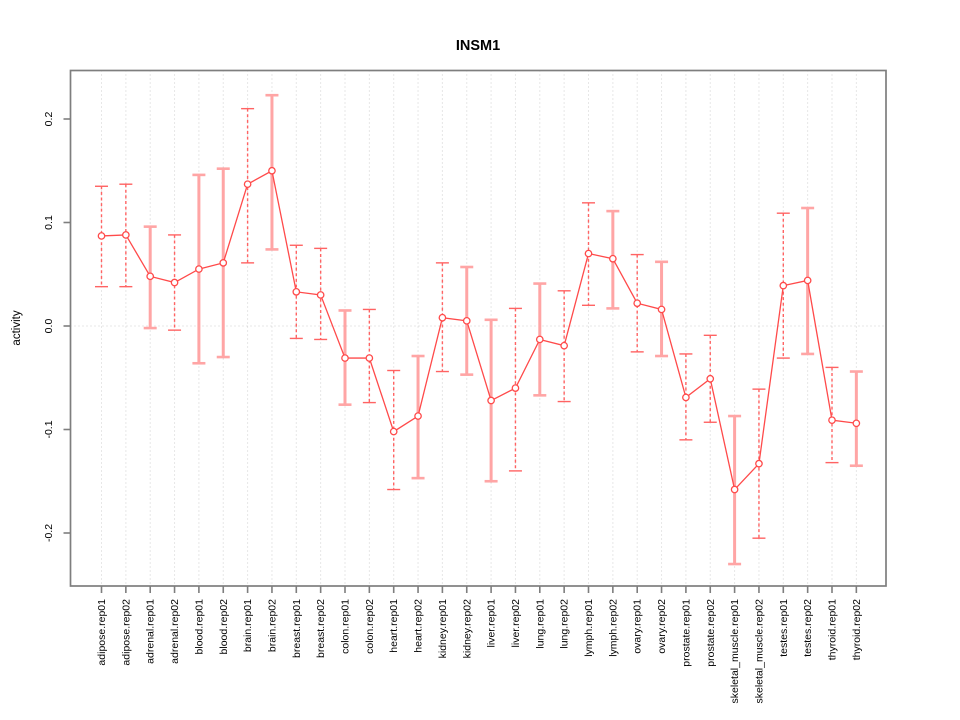 Image resolution: width=960 pixels, height=720 pixels. I want to click on x-tick-label: blood.rep02, so click(224, 627).